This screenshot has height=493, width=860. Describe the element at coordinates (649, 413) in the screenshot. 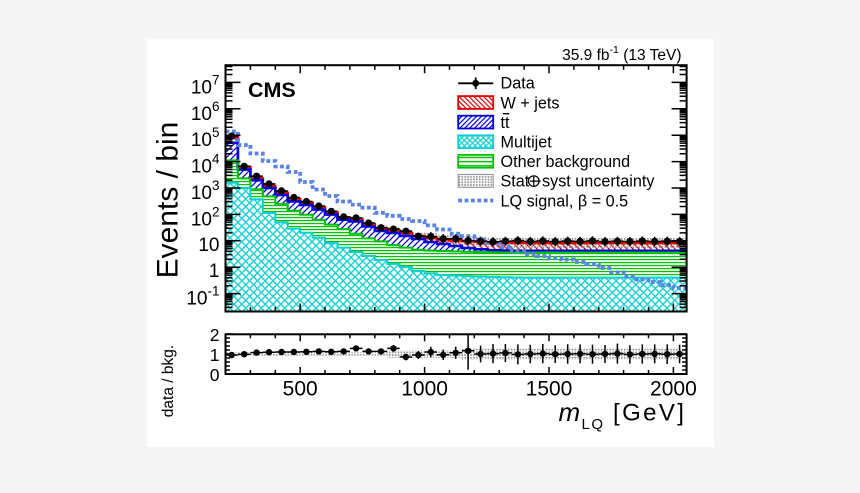

I see `svg-text: [GeV]` at that location.